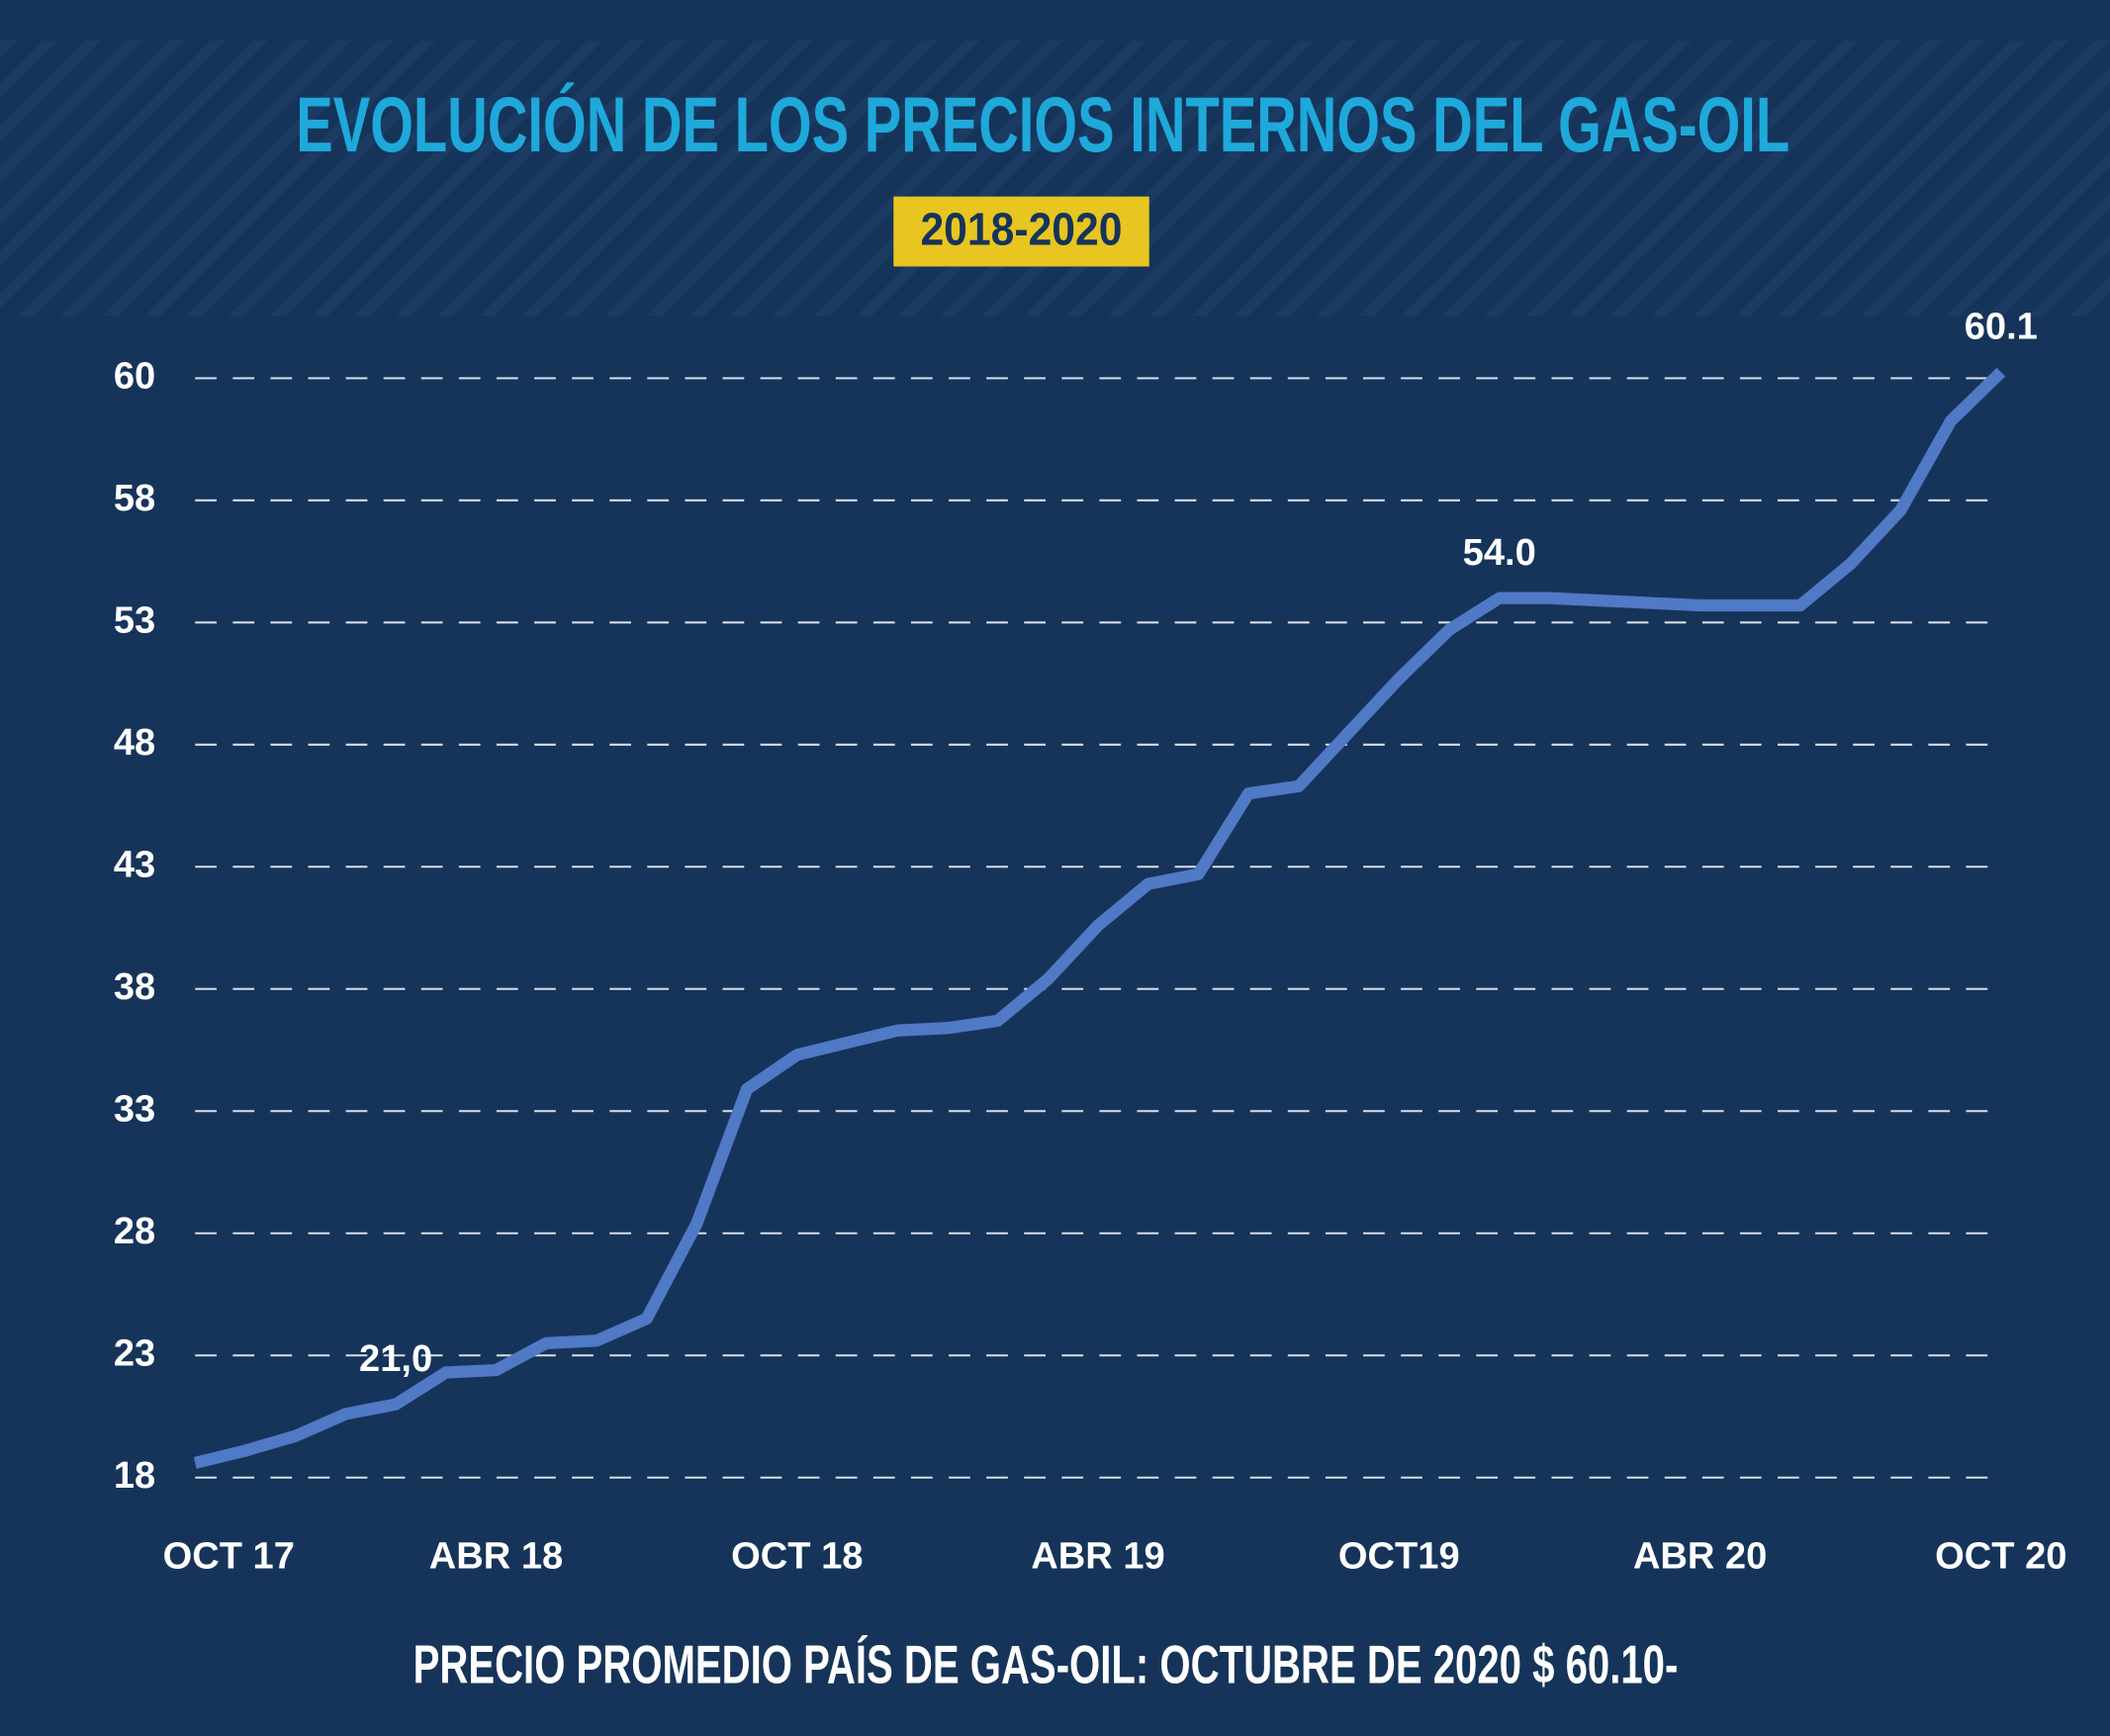 The height and width of the screenshot is (1736, 2110). Describe the element at coordinates (134, 376) in the screenshot. I see `y-tick-label: 60` at that location.